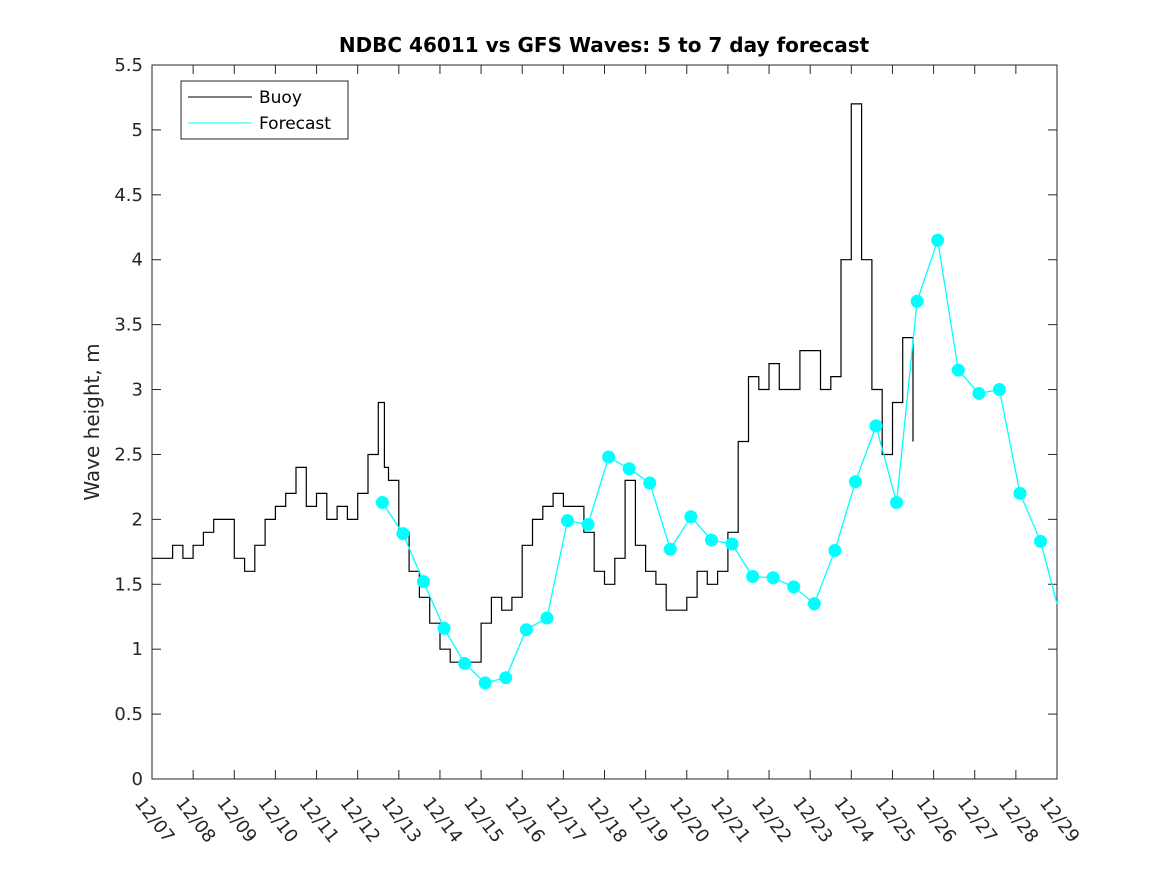 The image size is (1167, 875). What do you see at coordinates (137, 519) in the screenshot?
I see `y-tick-label: 2` at bounding box center [137, 519].